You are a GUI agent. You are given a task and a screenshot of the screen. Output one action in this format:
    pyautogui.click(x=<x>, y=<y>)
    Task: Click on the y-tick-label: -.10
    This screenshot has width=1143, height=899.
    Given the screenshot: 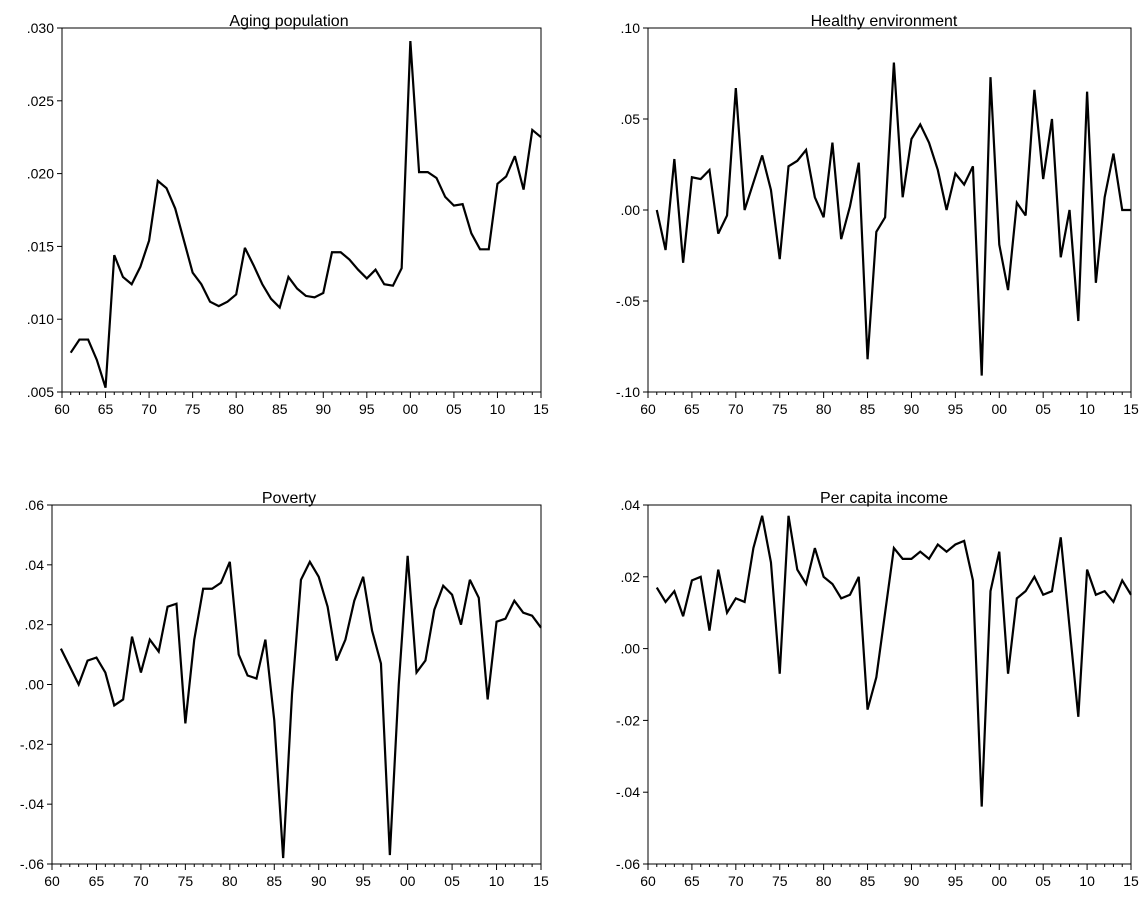 What is the action you would take?
    pyautogui.click(x=628, y=392)
    